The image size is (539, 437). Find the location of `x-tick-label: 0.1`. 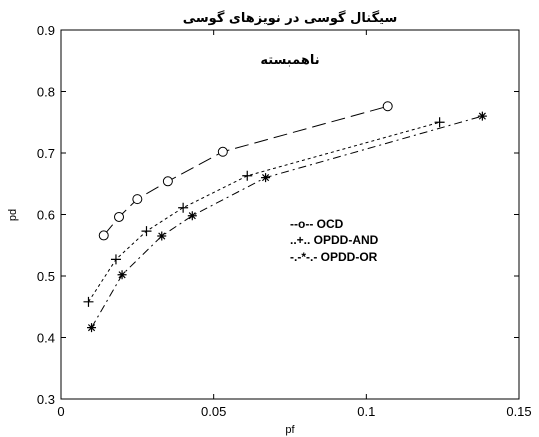

x-tick-label: 0.1 is located at coordinates (366, 411).